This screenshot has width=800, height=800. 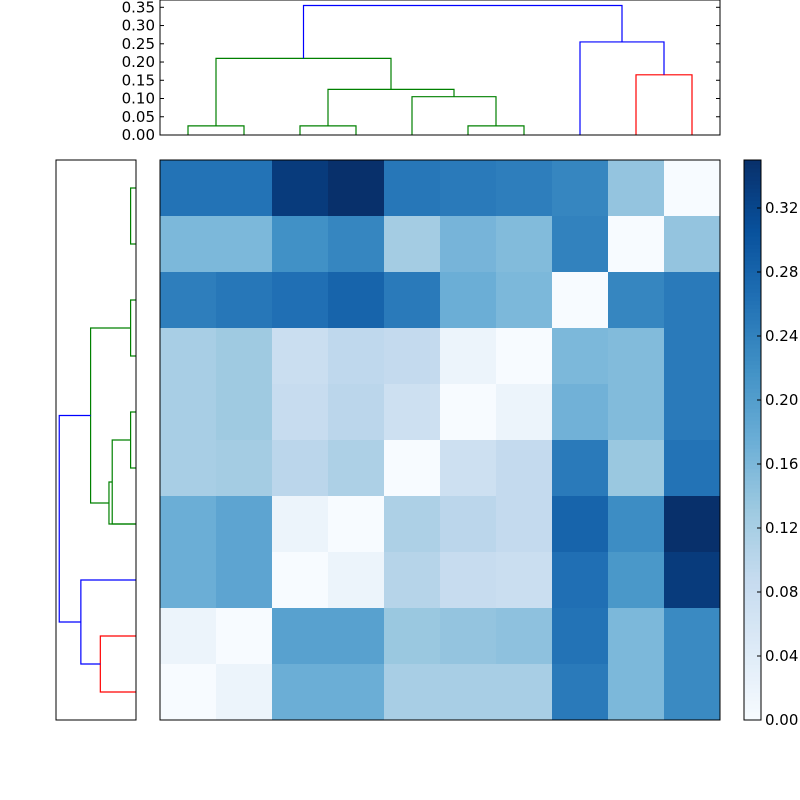 What do you see at coordinates (781, 592) in the screenshot?
I see `colorbar-tick-label: 0.08` at bounding box center [781, 592].